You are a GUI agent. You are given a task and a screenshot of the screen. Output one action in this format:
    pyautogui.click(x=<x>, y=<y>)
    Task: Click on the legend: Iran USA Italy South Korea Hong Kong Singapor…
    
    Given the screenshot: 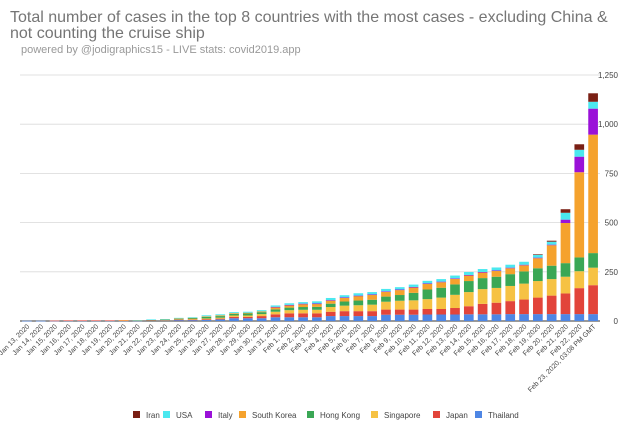 What is the action you would take?
    pyautogui.click(x=326, y=415)
    